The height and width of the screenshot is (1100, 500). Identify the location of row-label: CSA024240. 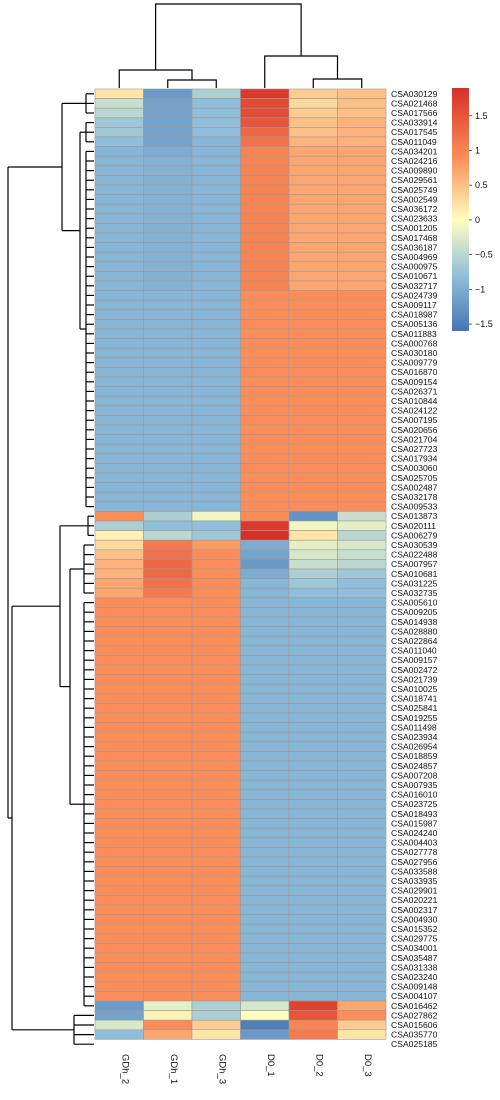
(414, 833).